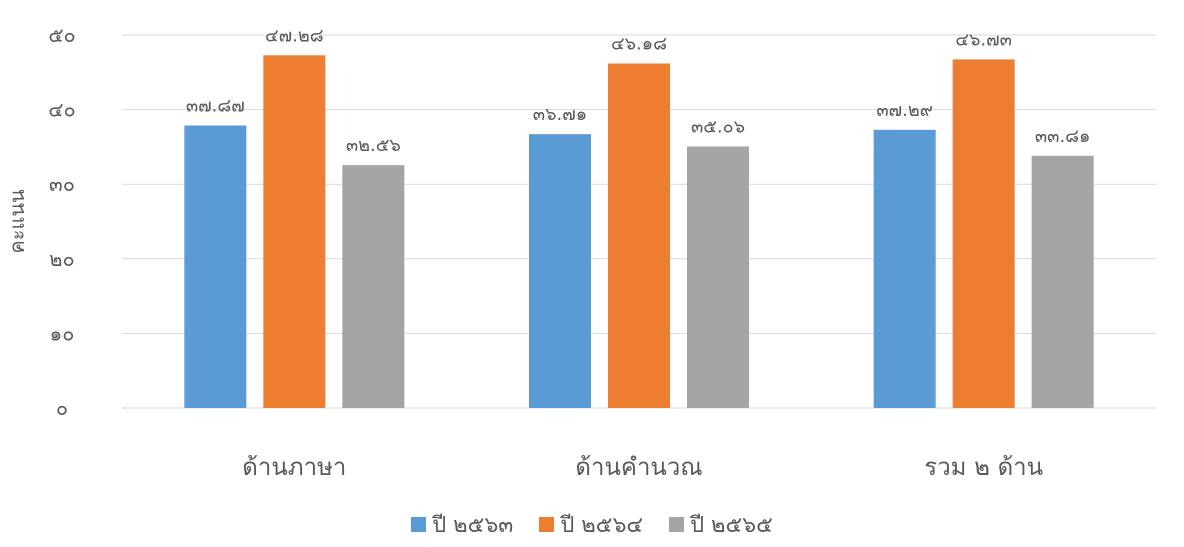 This screenshot has height=547, width=1184. What do you see at coordinates (215, 105) in the screenshot?
I see `data-label: ๓๗.๘๗` at bounding box center [215, 105].